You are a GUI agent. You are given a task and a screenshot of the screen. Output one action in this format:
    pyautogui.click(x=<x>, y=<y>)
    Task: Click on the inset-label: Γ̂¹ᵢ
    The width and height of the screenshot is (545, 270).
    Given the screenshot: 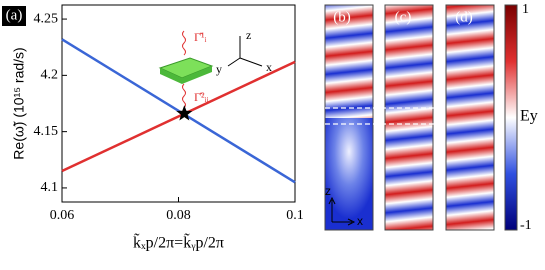 What is the action you would take?
    pyautogui.click(x=200, y=37)
    